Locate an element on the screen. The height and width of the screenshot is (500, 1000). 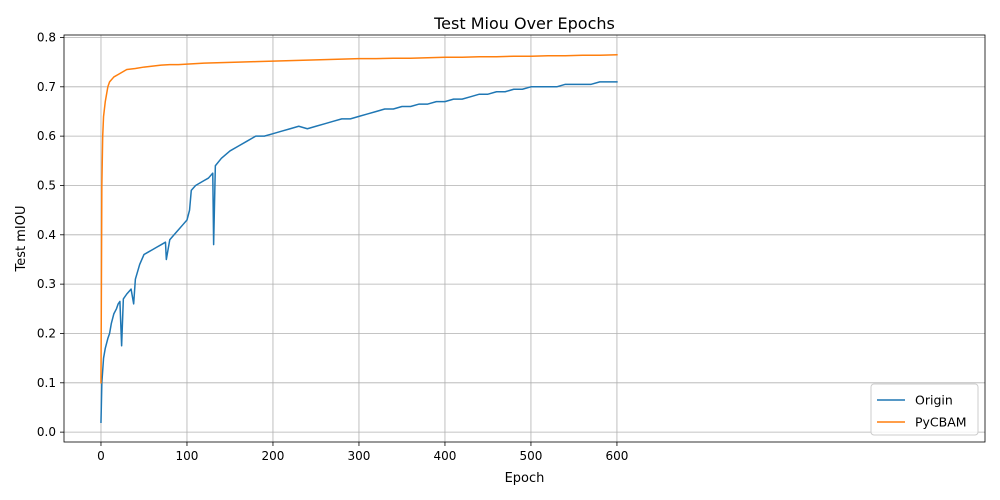
chart-title: Test Miou Over Epochs is located at coordinates (524, 23).